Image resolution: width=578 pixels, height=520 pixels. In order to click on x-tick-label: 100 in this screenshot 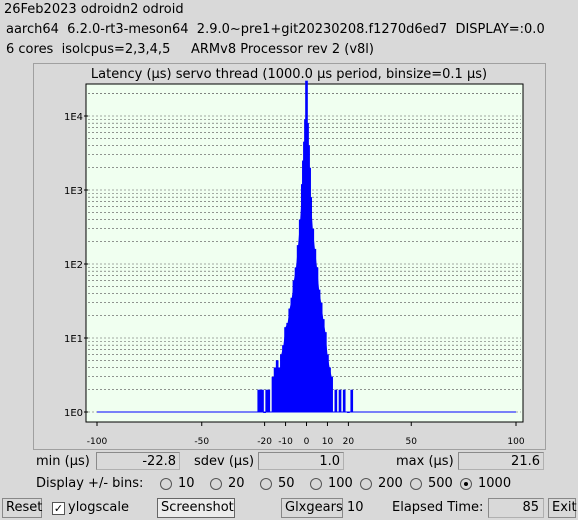, I will do `click(515, 442)`.